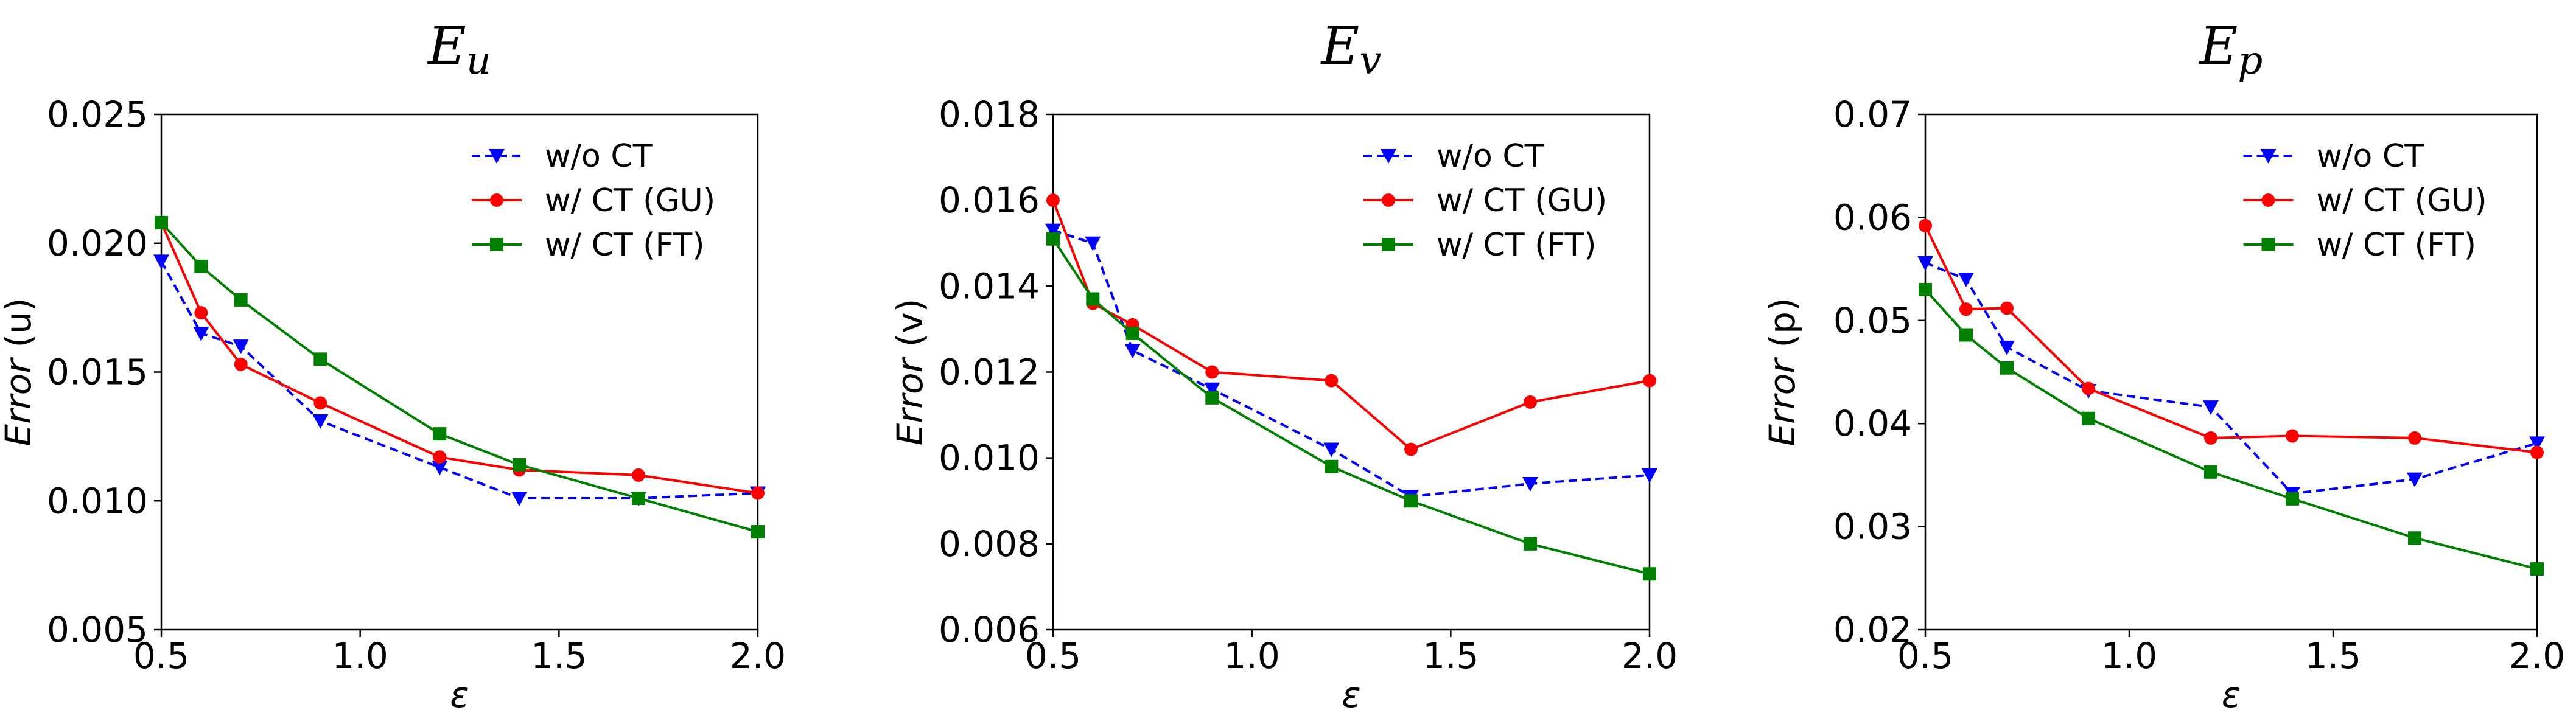 The width and height of the screenshot is (2576, 724). What do you see at coordinates (478, 60) in the screenshot?
I see `chart-title-subscript: u` at bounding box center [478, 60].